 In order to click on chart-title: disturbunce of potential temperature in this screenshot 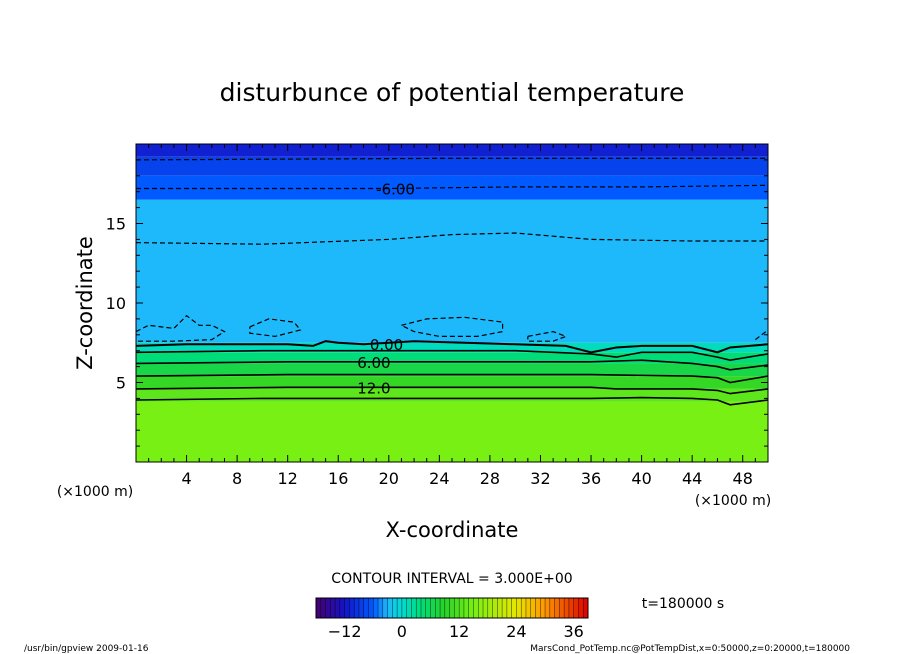, I will do `click(452, 92)`.